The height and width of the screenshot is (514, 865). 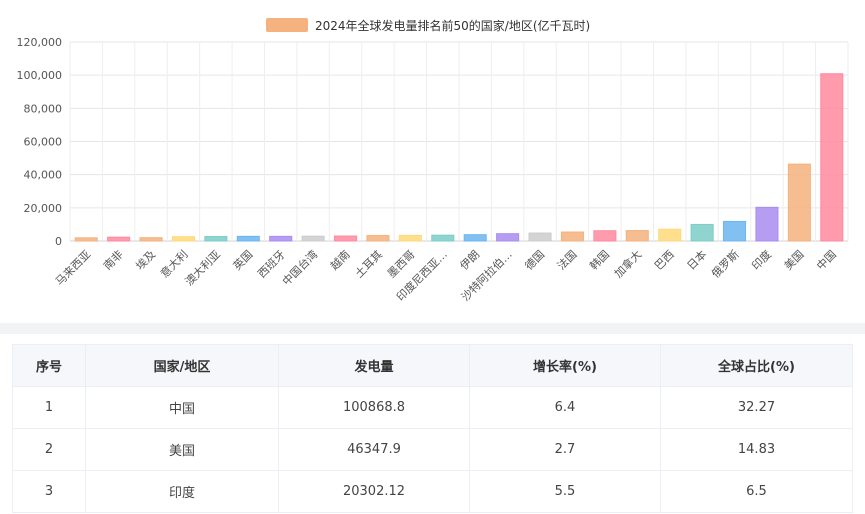 What do you see at coordinates (696, 259) in the screenshot?
I see `x-tick-label: 日本` at bounding box center [696, 259].